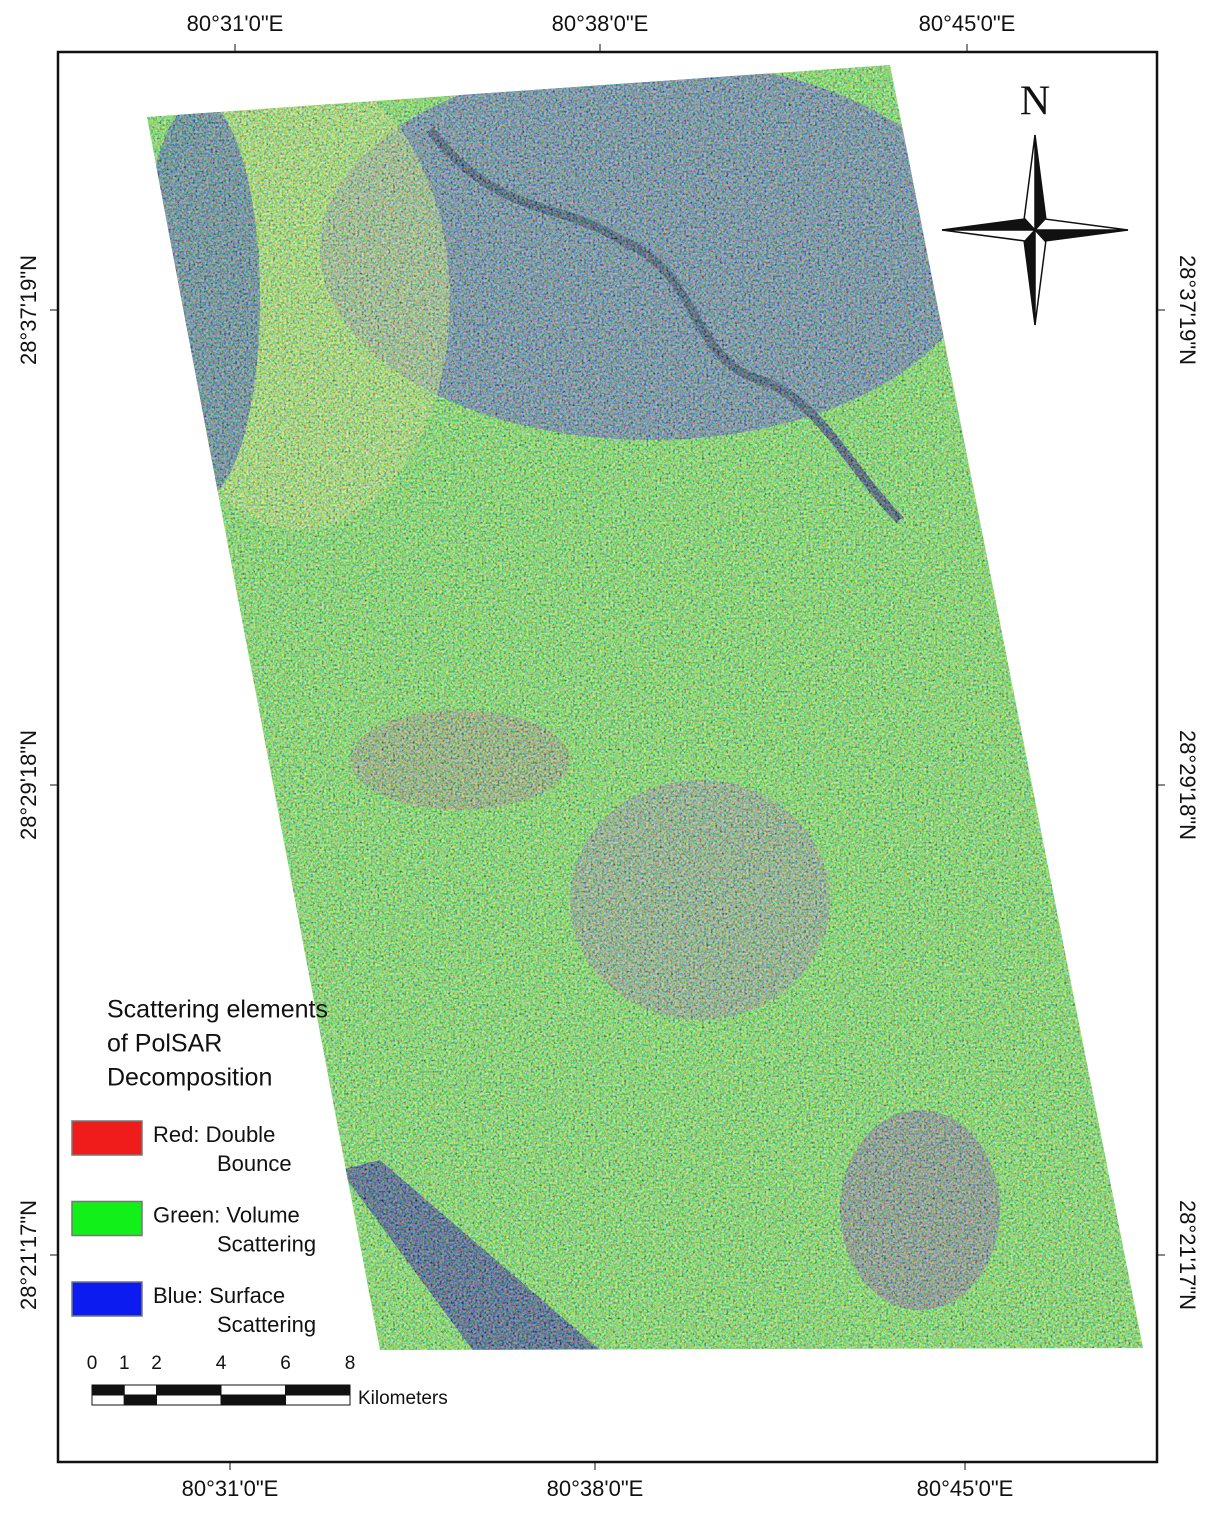 The width and height of the screenshot is (1216, 1518). What do you see at coordinates (254, 1163) in the screenshot?
I see `legend-label: Bounce` at bounding box center [254, 1163].